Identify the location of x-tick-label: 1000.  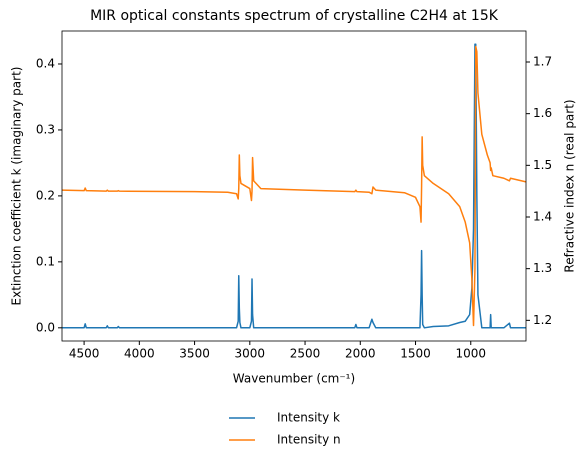
(470, 354).